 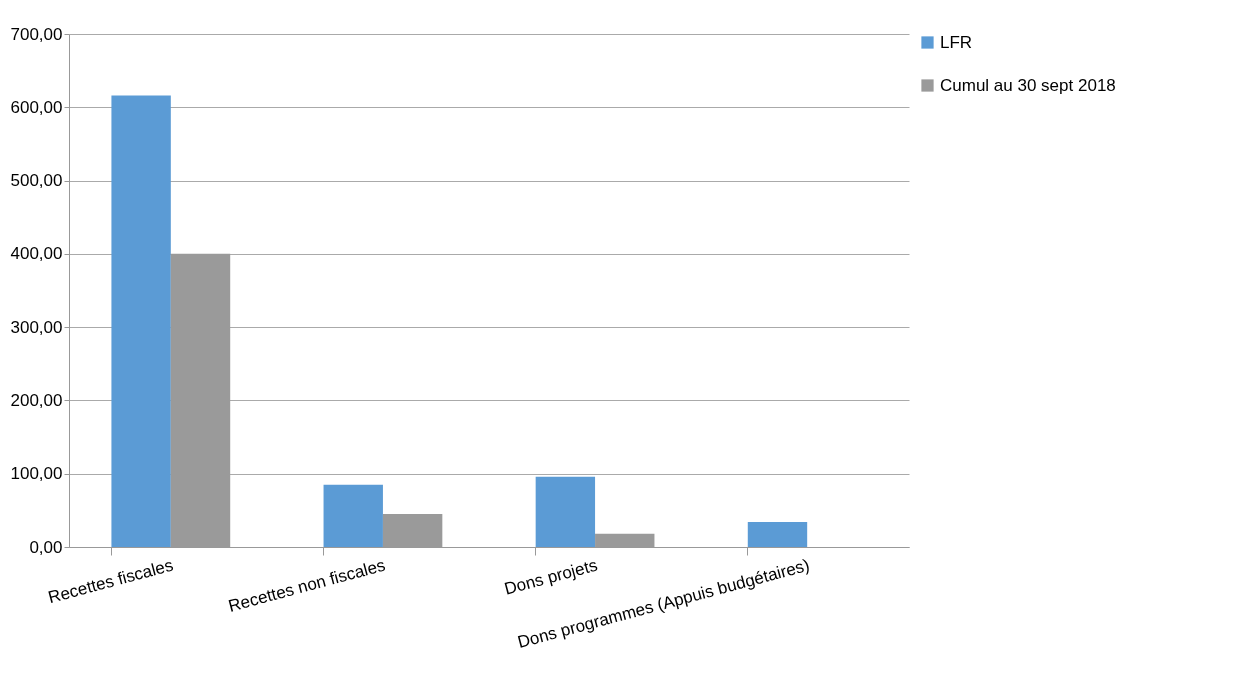 What do you see at coordinates (307, 585) in the screenshot?
I see `x-tick-label: Recettes non fiscales` at bounding box center [307, 585].